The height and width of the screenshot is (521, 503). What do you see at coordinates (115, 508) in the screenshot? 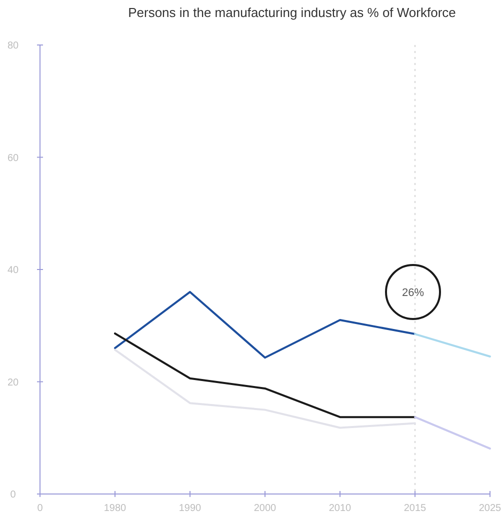
I see `x-tick-label: 1980` at bounding box center [115, 508].